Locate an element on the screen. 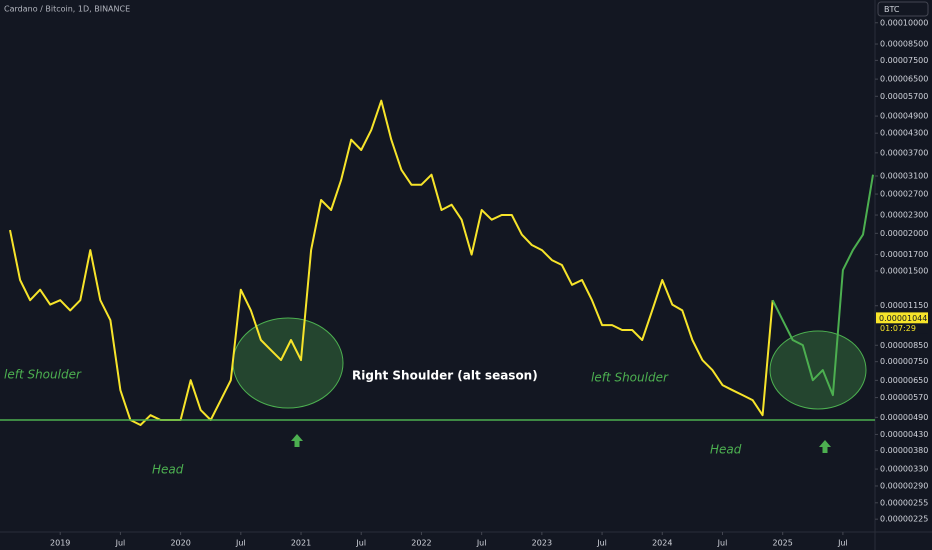  x-tick-label: 2020 is located at coordinates (180, 543).